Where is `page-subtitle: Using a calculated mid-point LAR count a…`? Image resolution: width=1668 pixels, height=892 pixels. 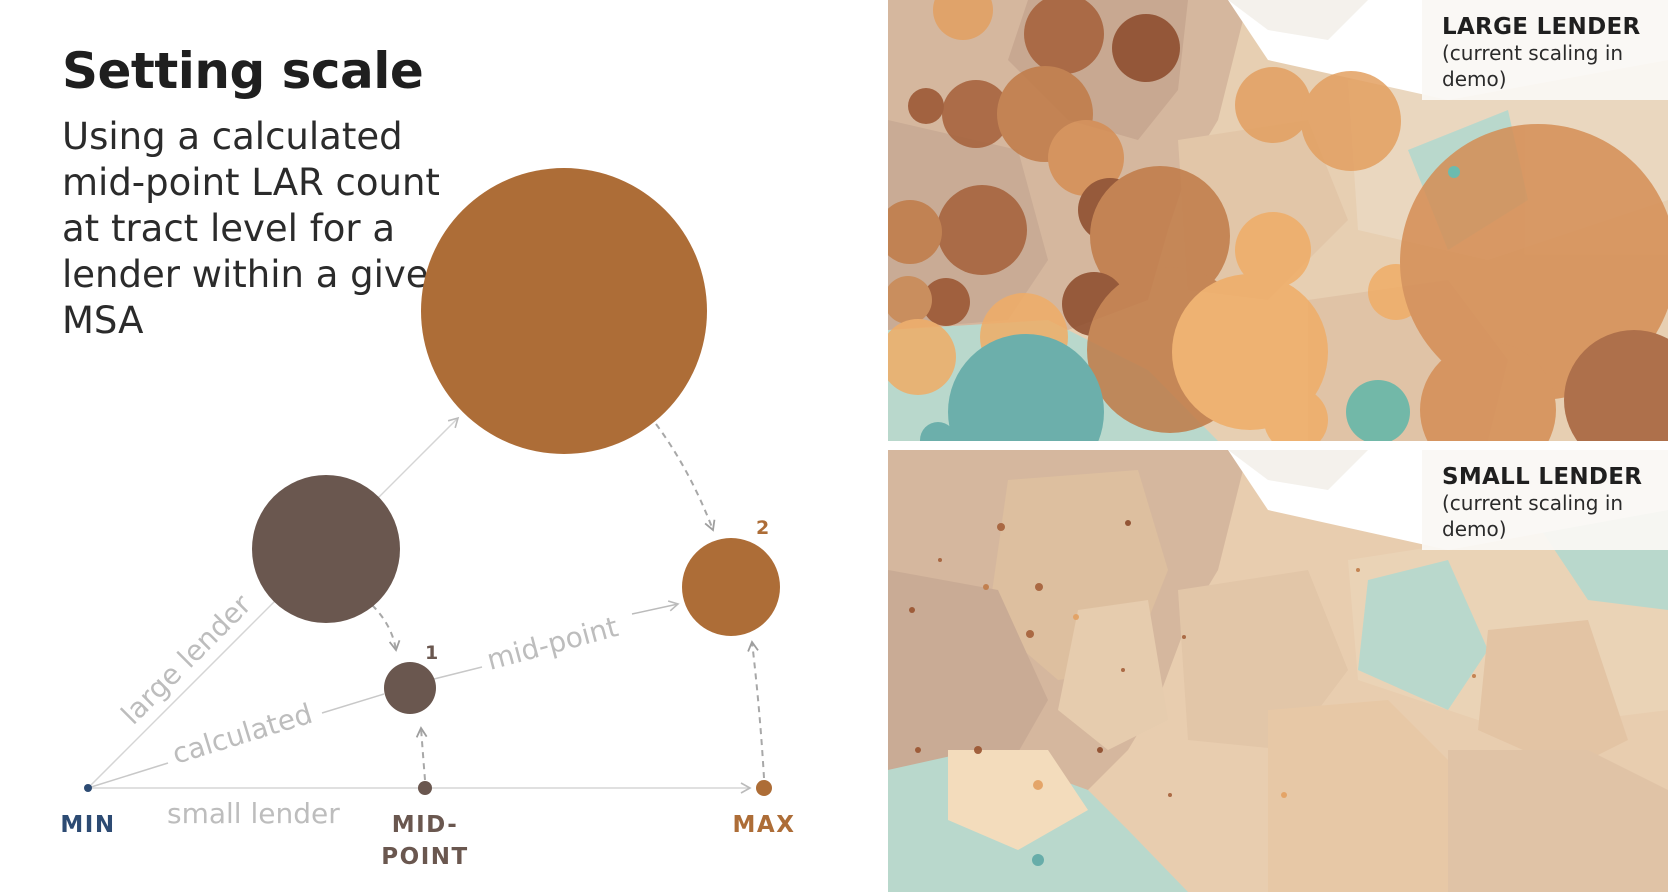 page-subtitle: Using a calculated mid-point LAR count a… is located at coordinates (257, 228).